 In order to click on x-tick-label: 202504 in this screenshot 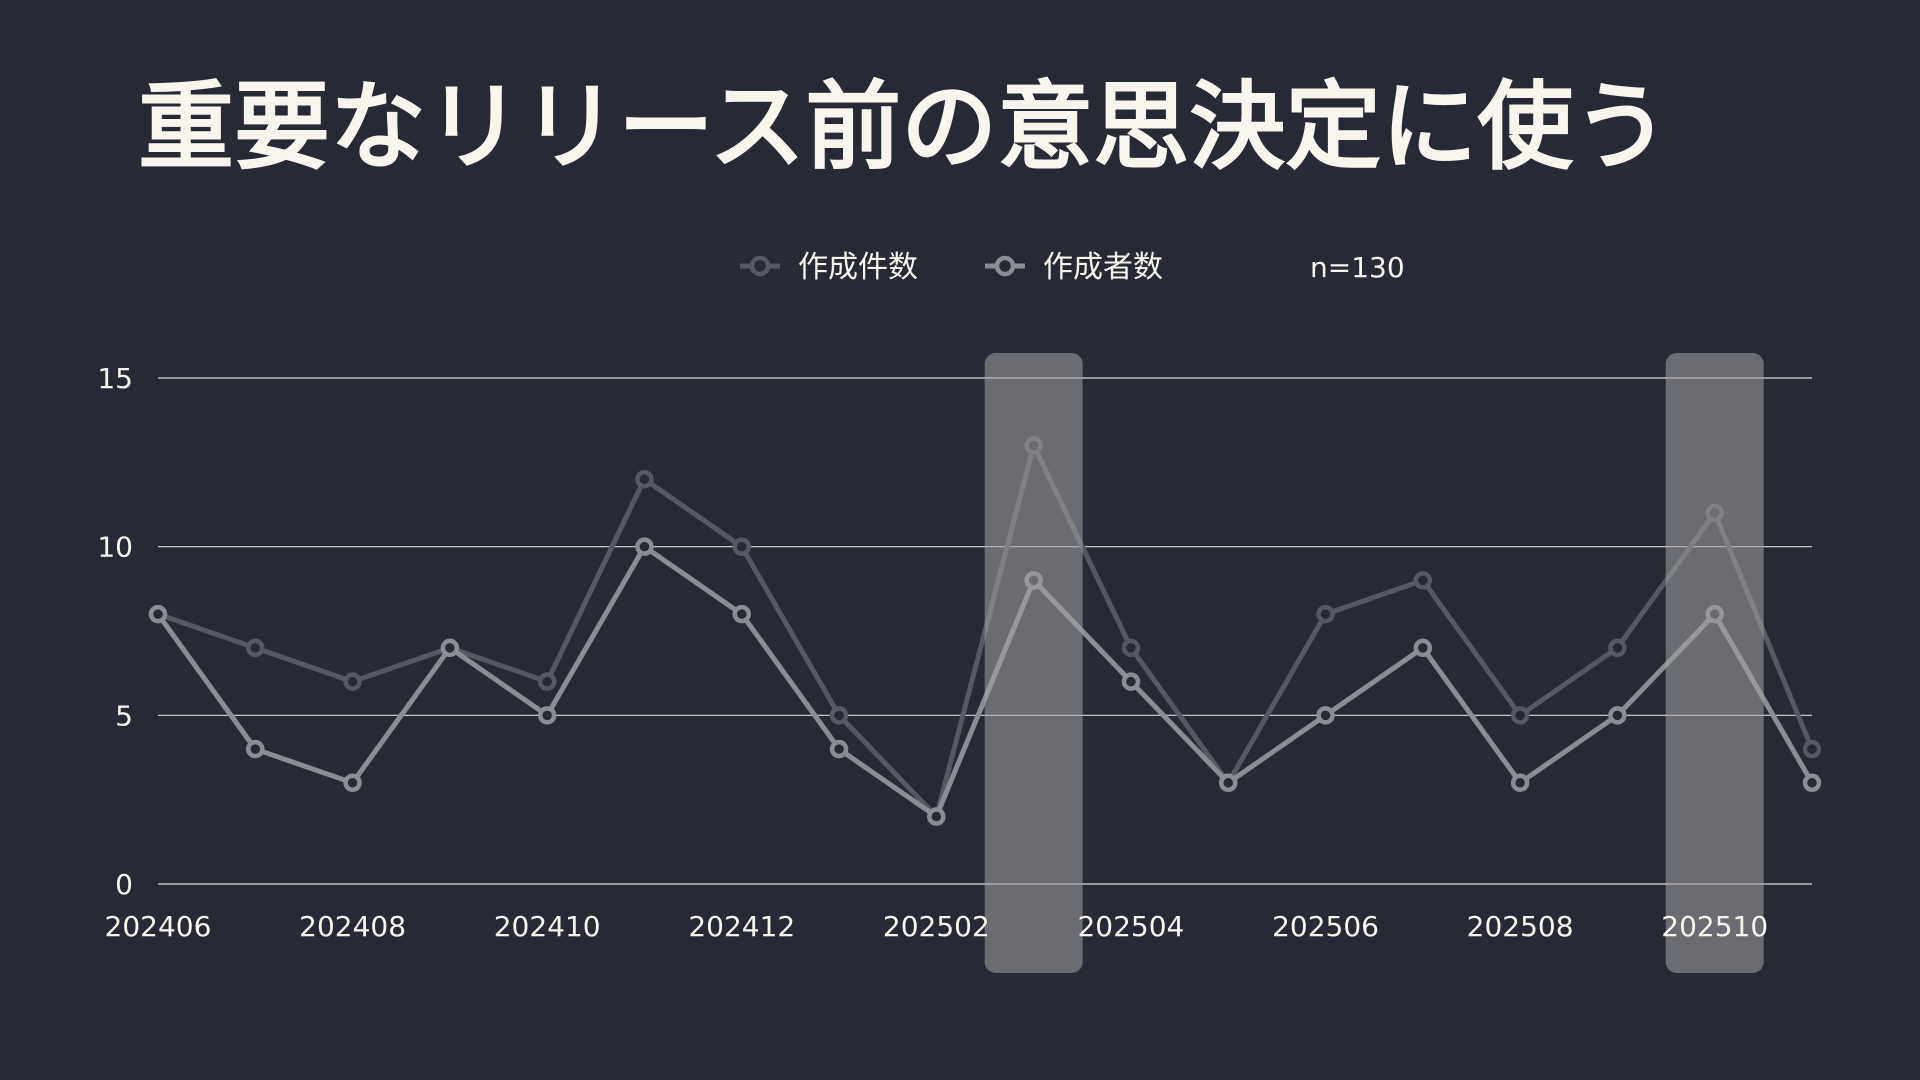, I will do `click(1130, 926)`.